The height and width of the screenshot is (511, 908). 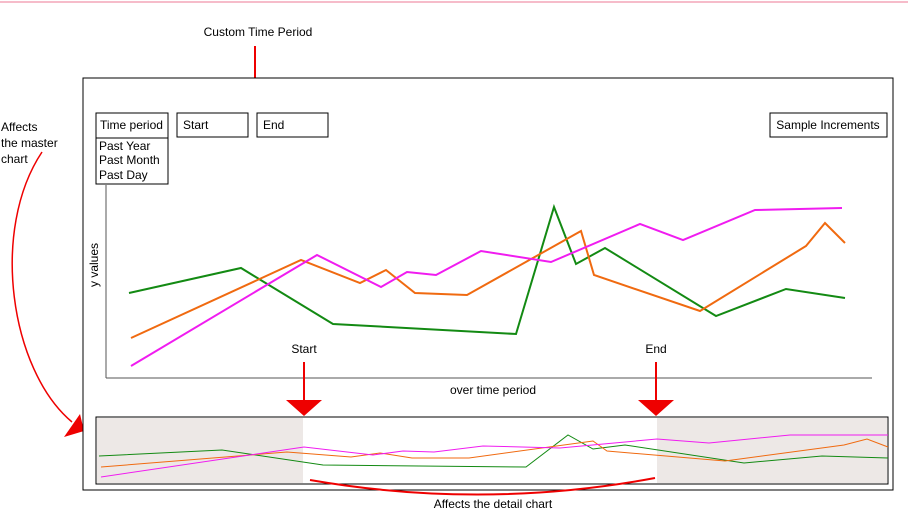 I want to click on shade, so click(x=772, y=450).